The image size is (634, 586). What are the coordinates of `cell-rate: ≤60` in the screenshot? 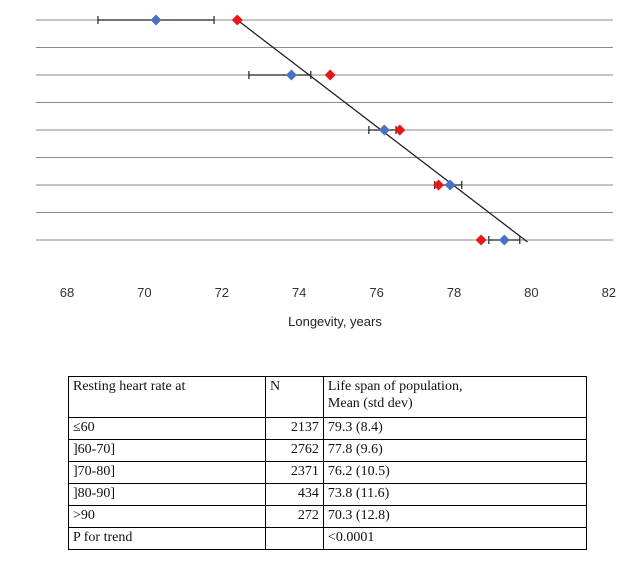 It's located at (167, 428).